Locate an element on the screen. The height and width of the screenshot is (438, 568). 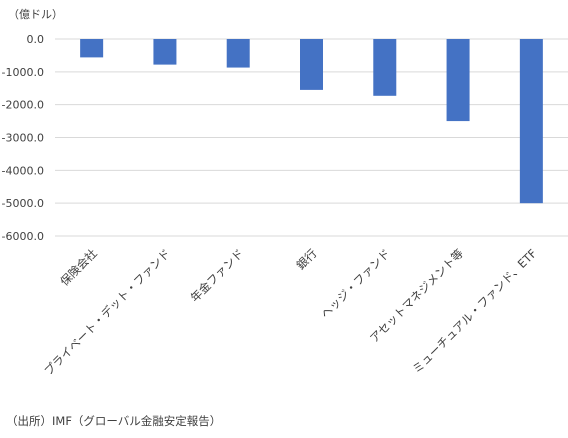
x-category-label: 年金ファンド is located at coordinates (217, 275).